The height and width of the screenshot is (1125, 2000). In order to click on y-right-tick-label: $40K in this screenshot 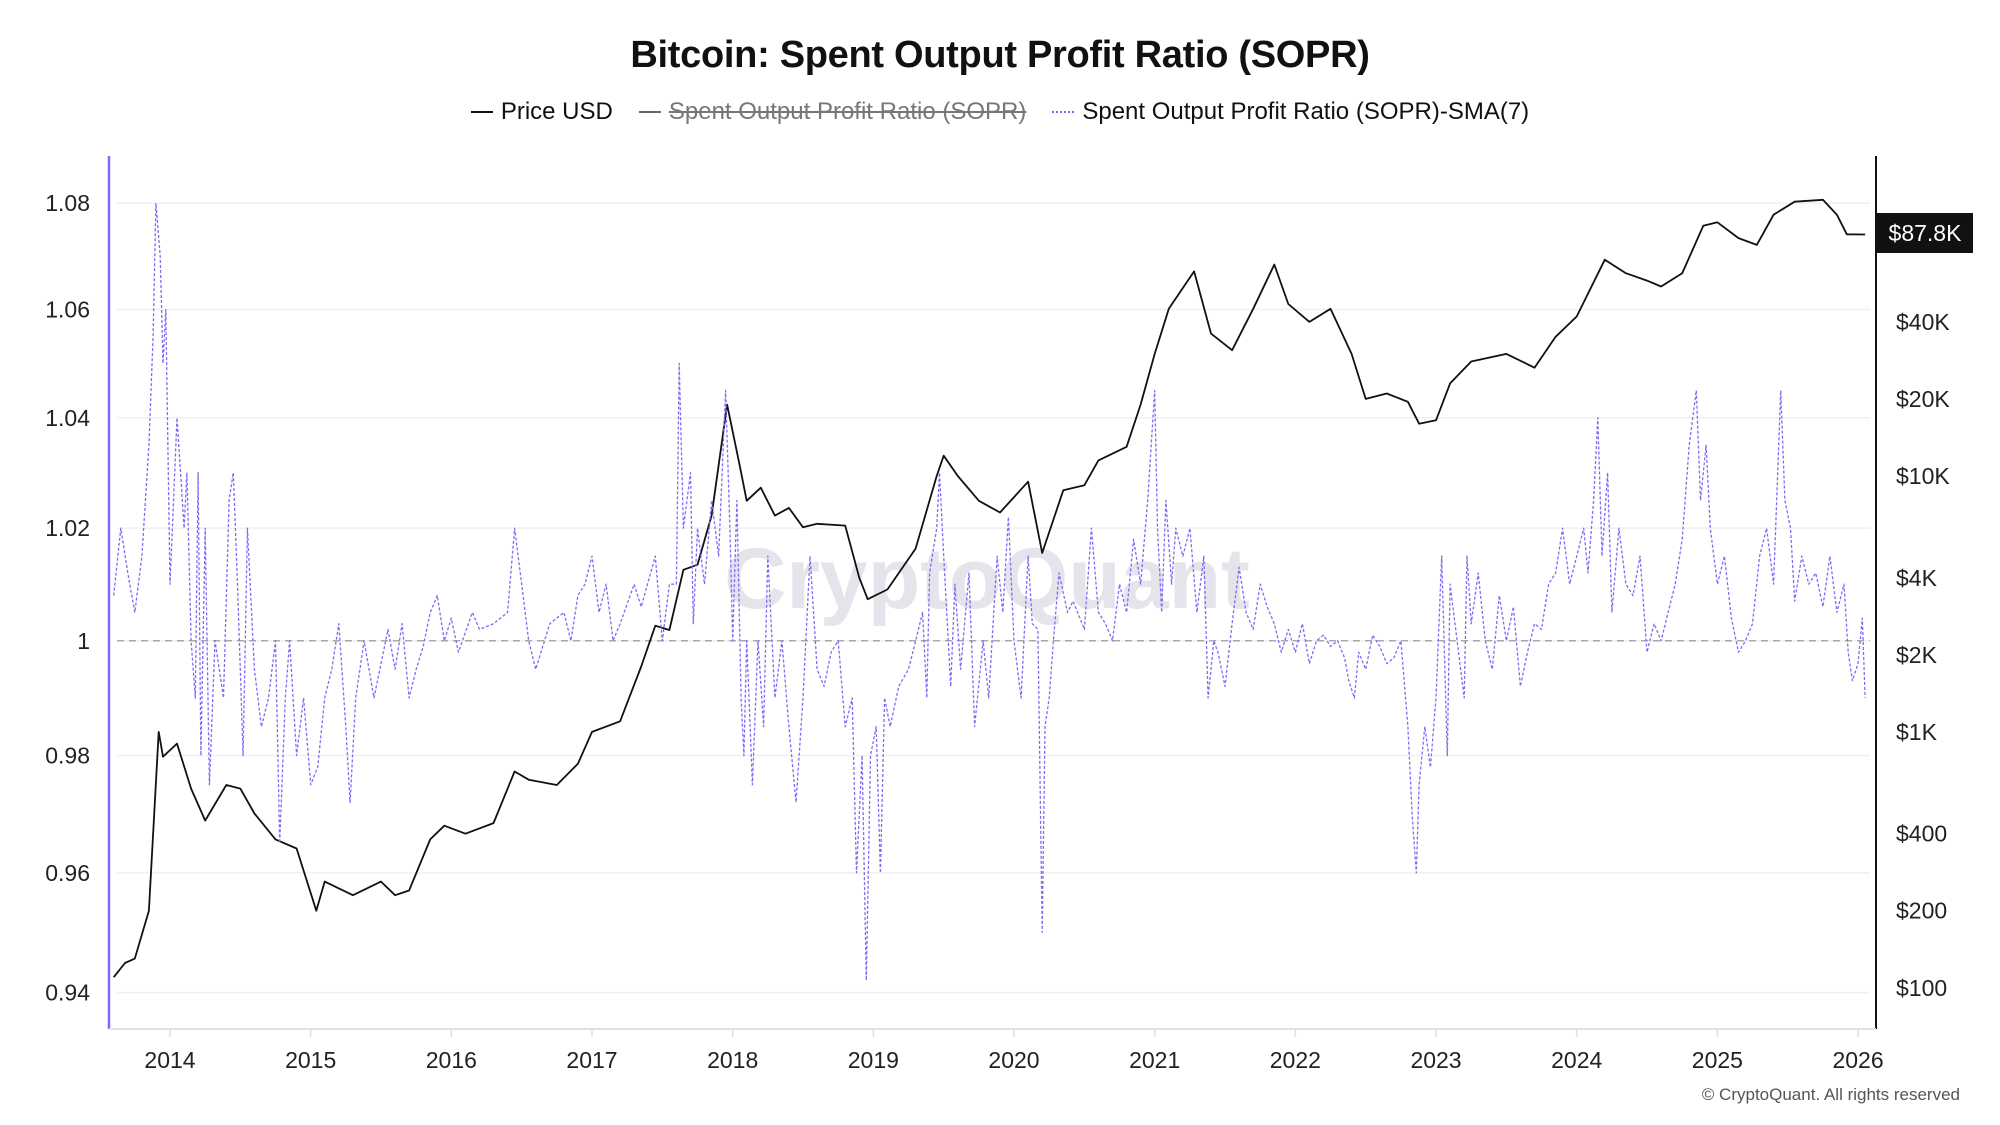, I will do `click(1923, 322)`.